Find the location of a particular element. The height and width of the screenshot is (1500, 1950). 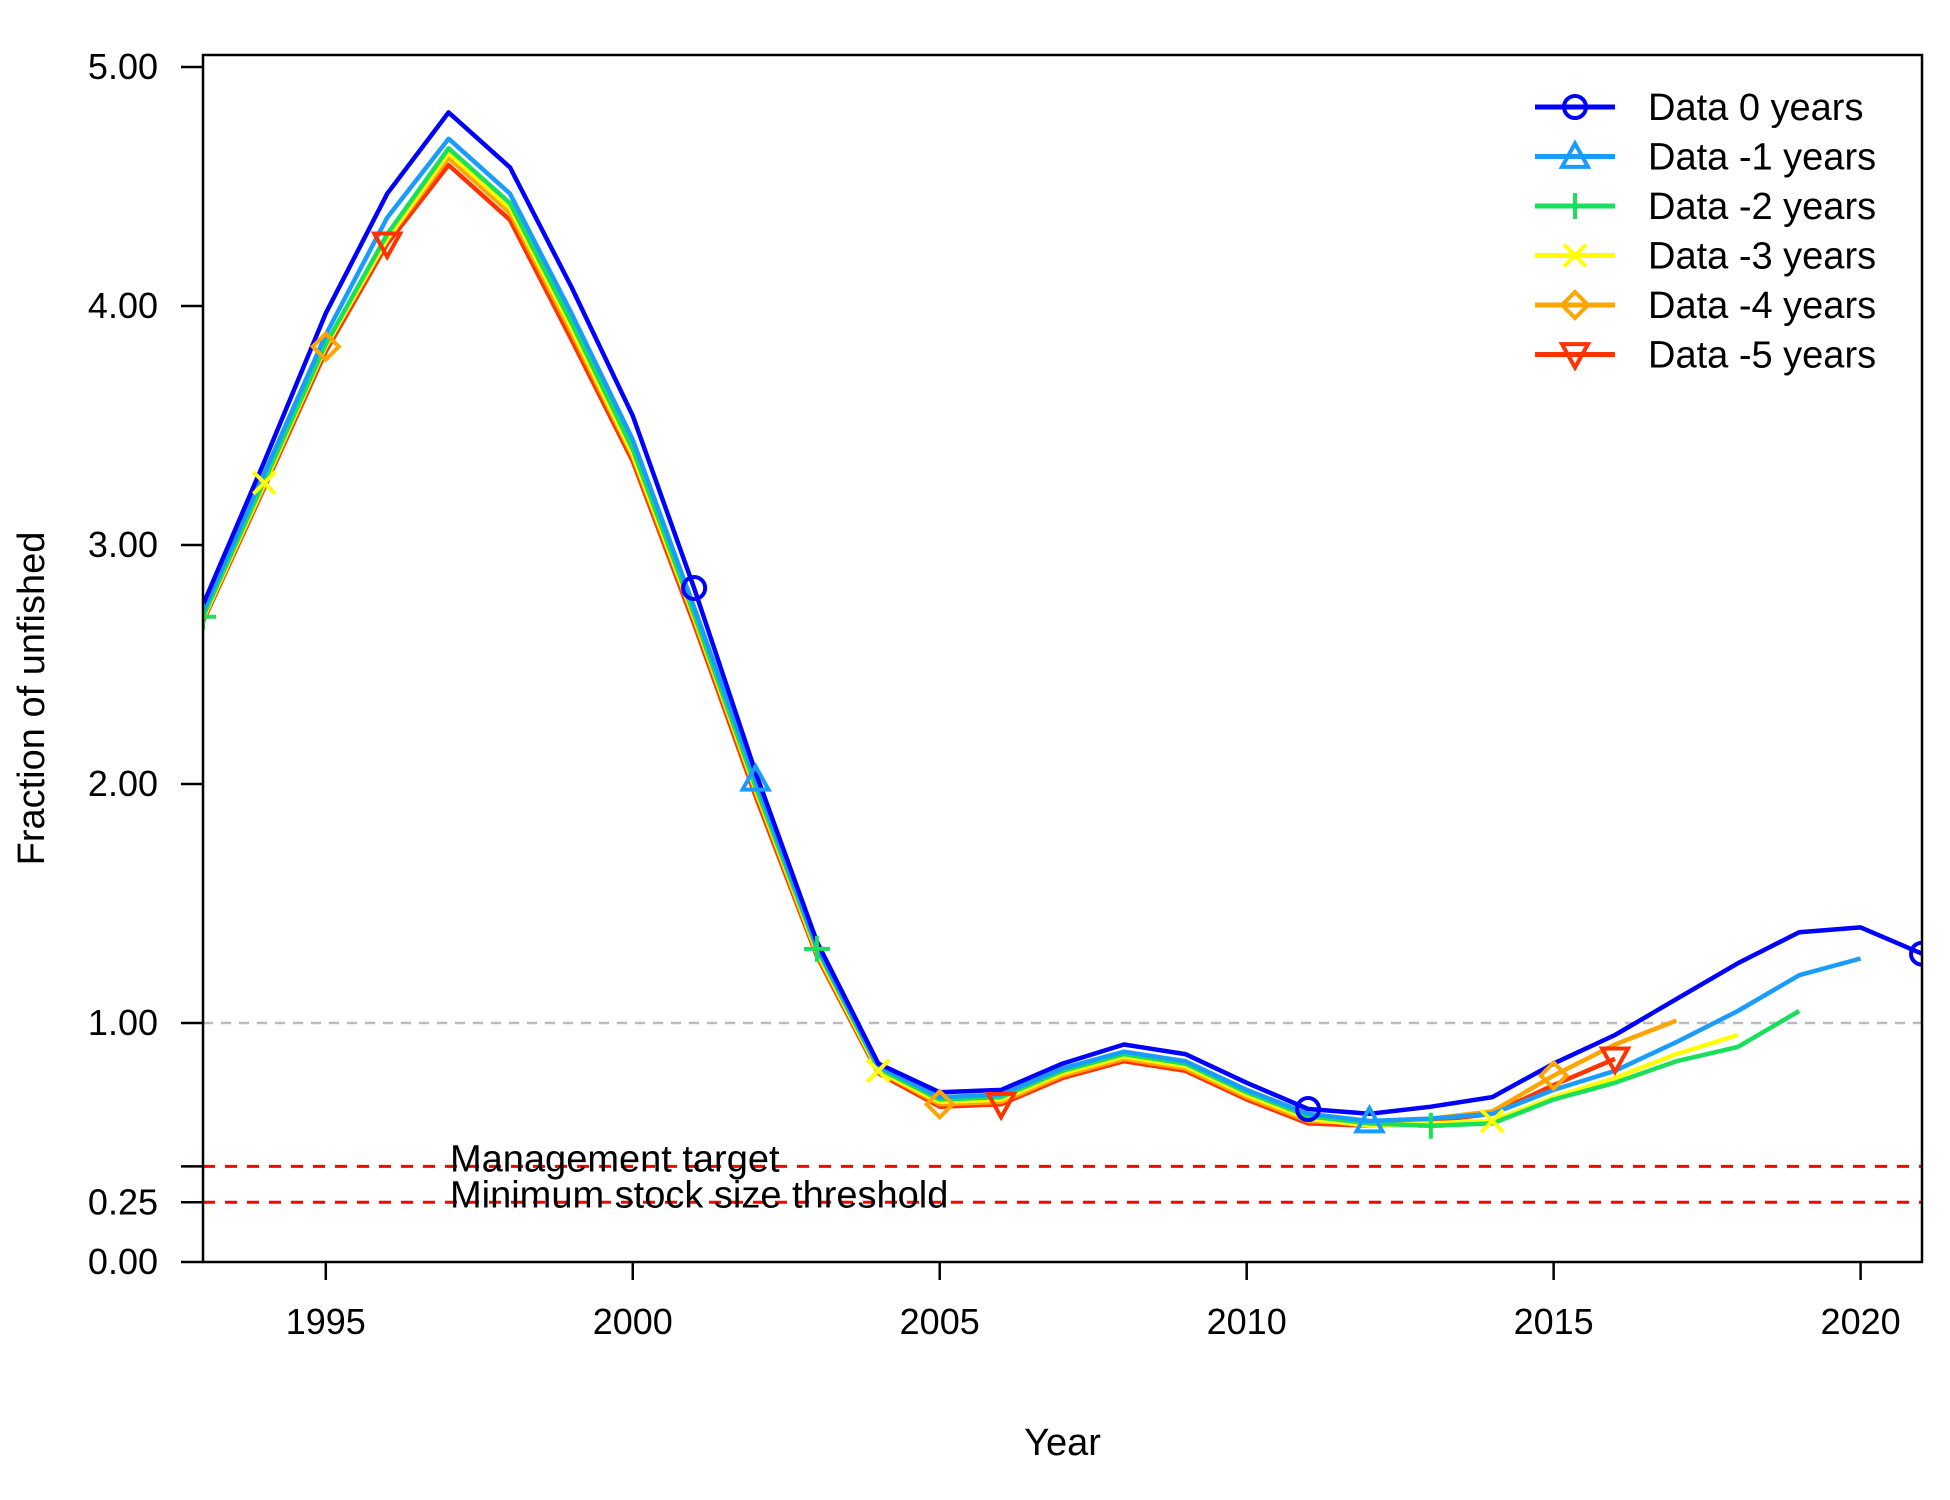

y-axis: 0.00 0.25 1.00 2.00 3.00 4.00 5.00 is located at coordinates (145, 664).